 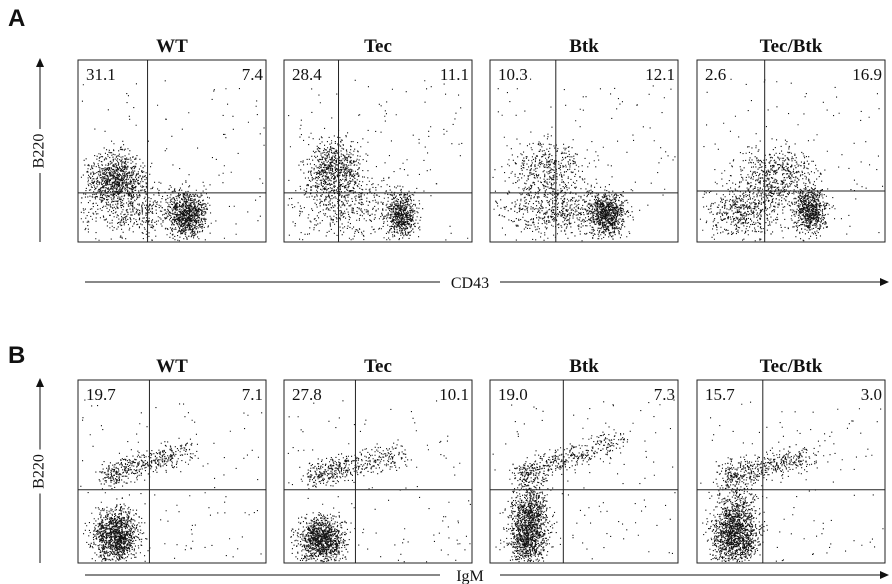 What do you see at coordinates (16, 18) in the screenshot?
I see `panel-label: A` at bounding box center [16, 18].